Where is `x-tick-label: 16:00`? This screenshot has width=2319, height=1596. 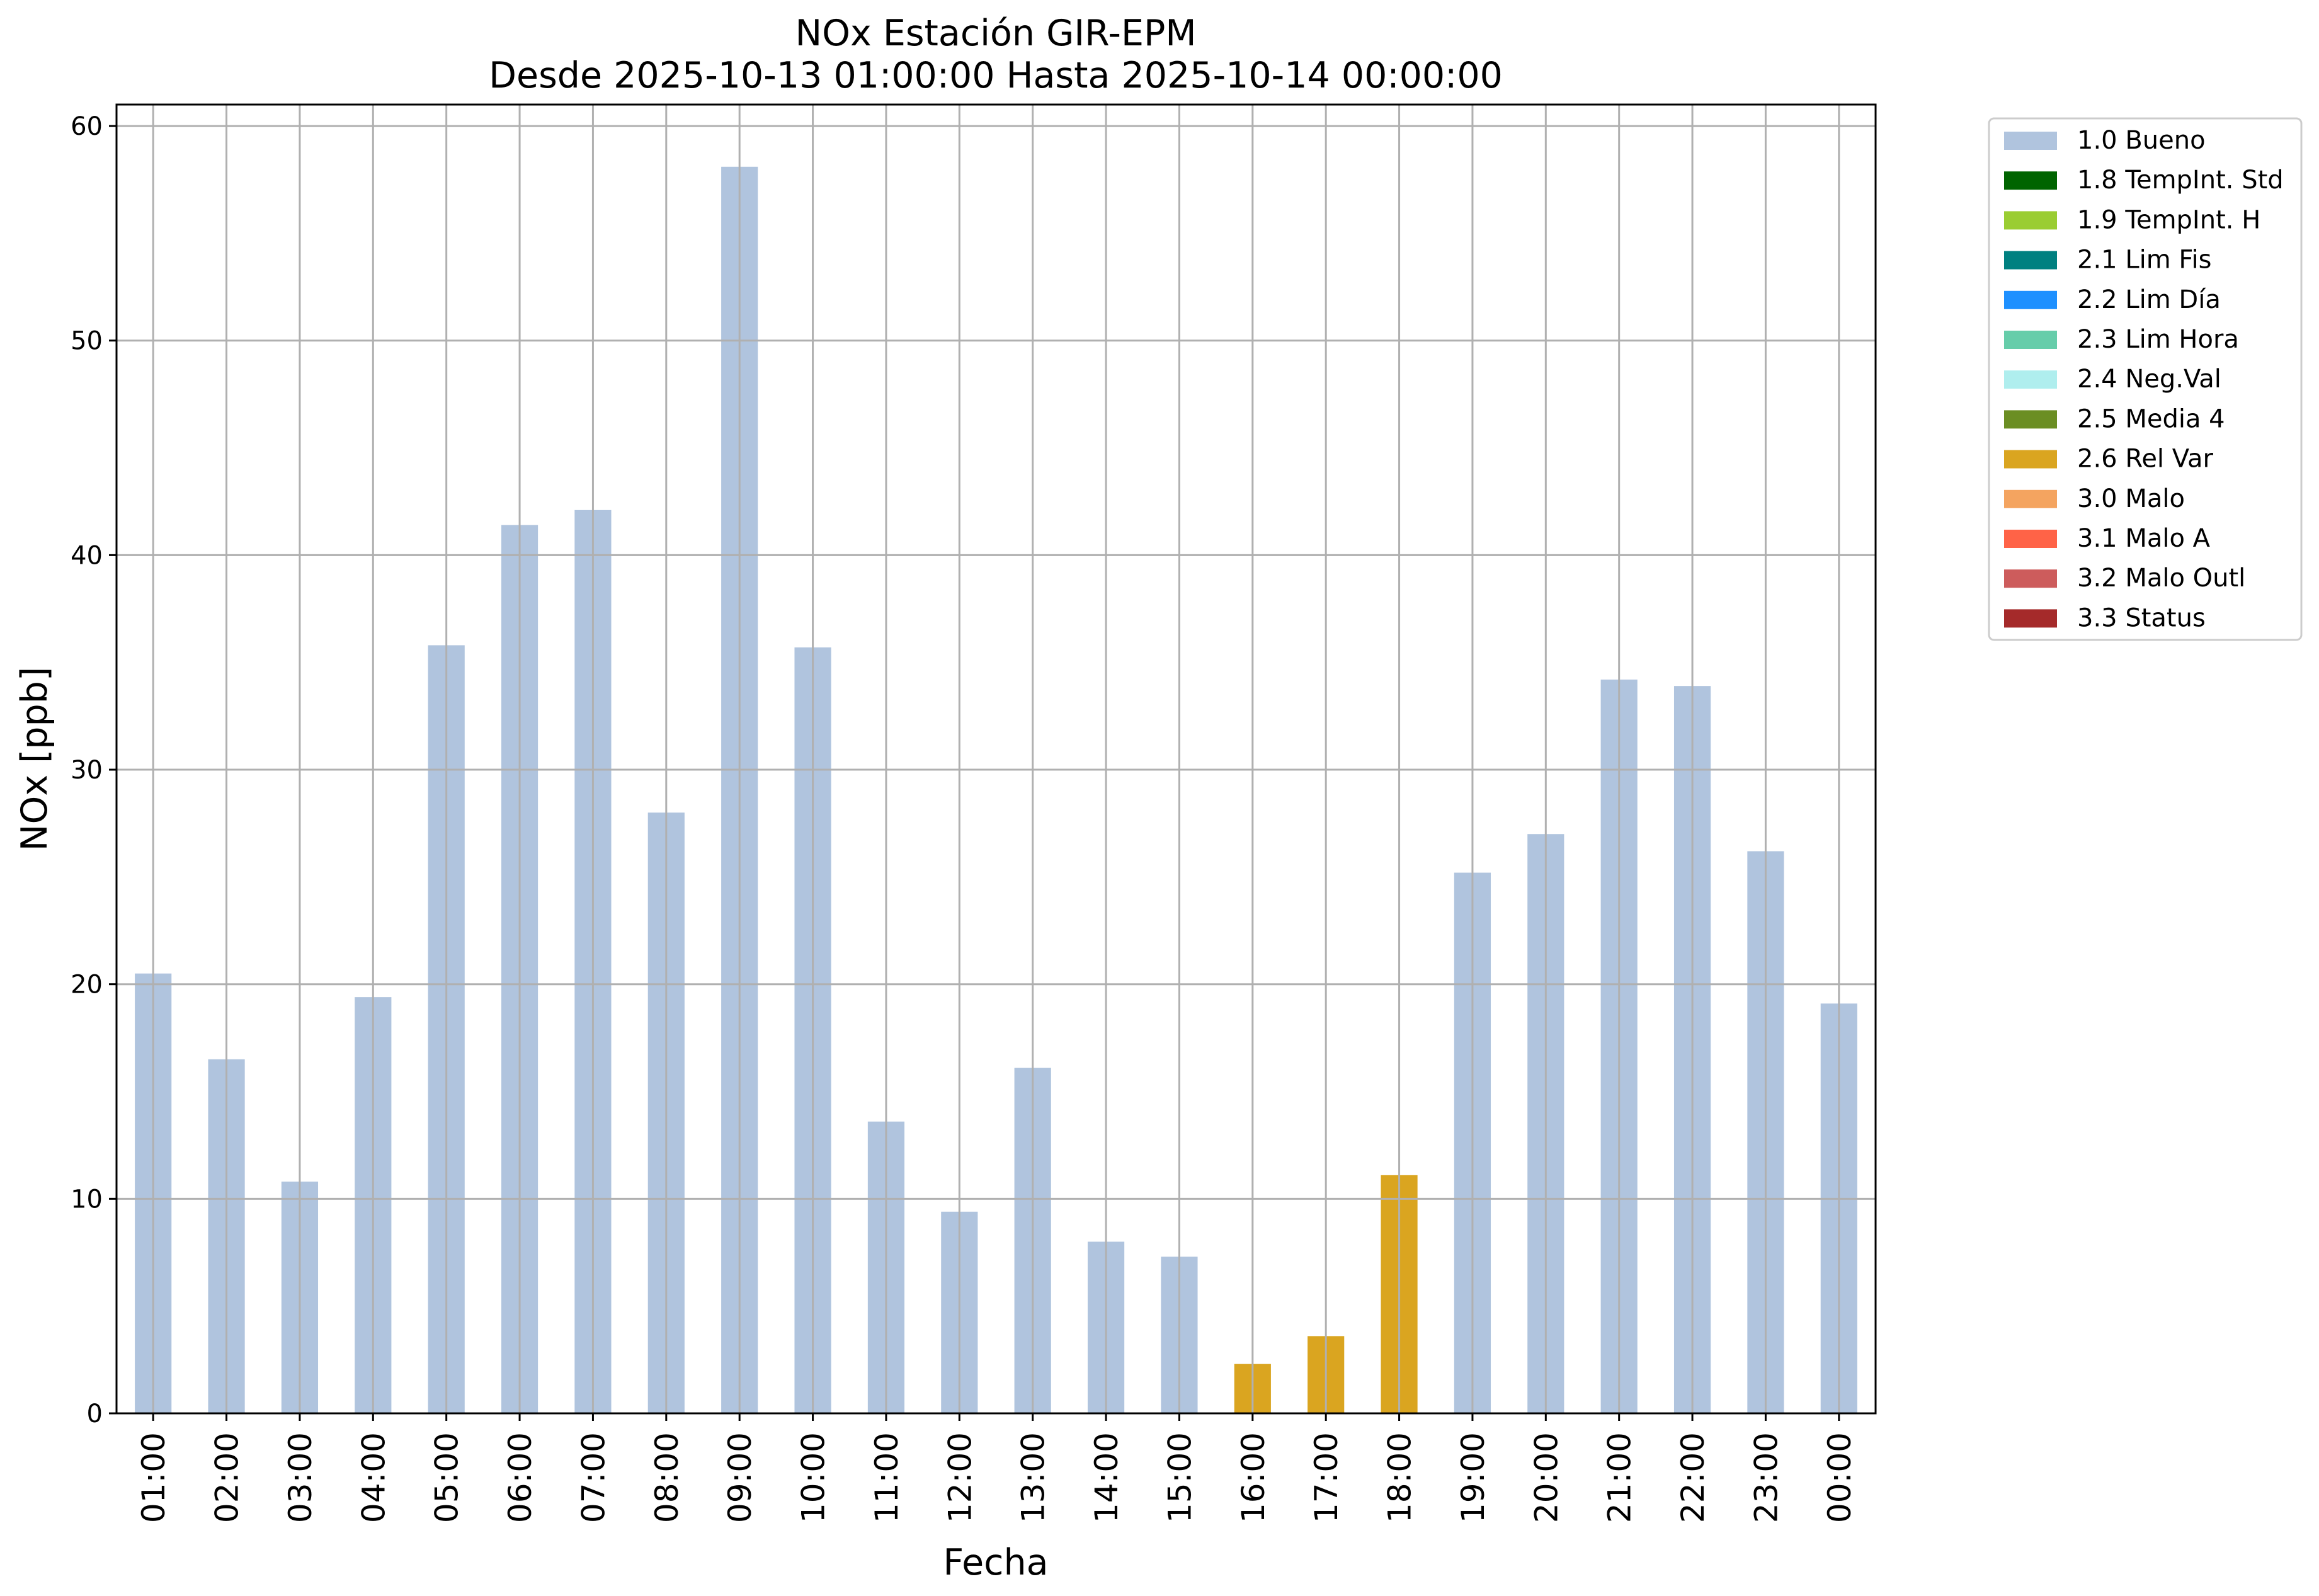 x-tick-label: 16:00 is located at coordinates (1253, 1477).